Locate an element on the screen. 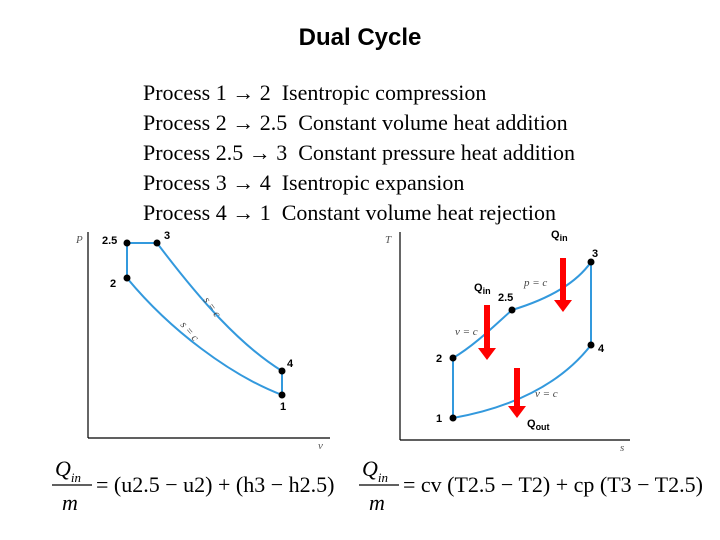  pv-diagram: P v s = c s = c 2.5 3 2 4 1 is located at coordinates (202, 341).